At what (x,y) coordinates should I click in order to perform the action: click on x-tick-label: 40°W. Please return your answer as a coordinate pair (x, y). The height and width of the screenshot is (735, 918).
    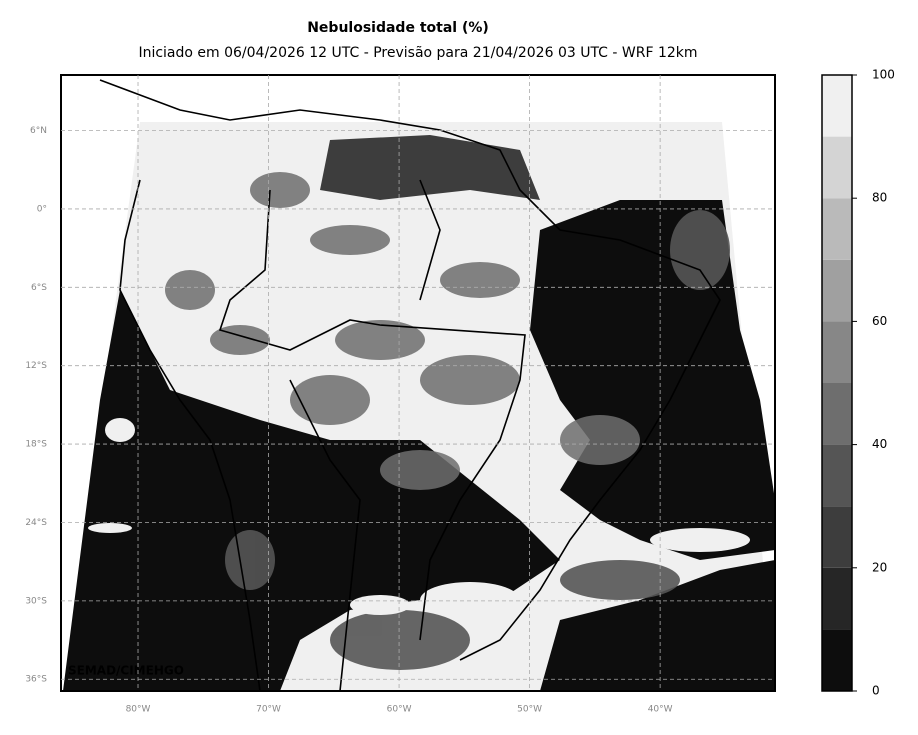
    Looking at the image, I should click on (660, 710).